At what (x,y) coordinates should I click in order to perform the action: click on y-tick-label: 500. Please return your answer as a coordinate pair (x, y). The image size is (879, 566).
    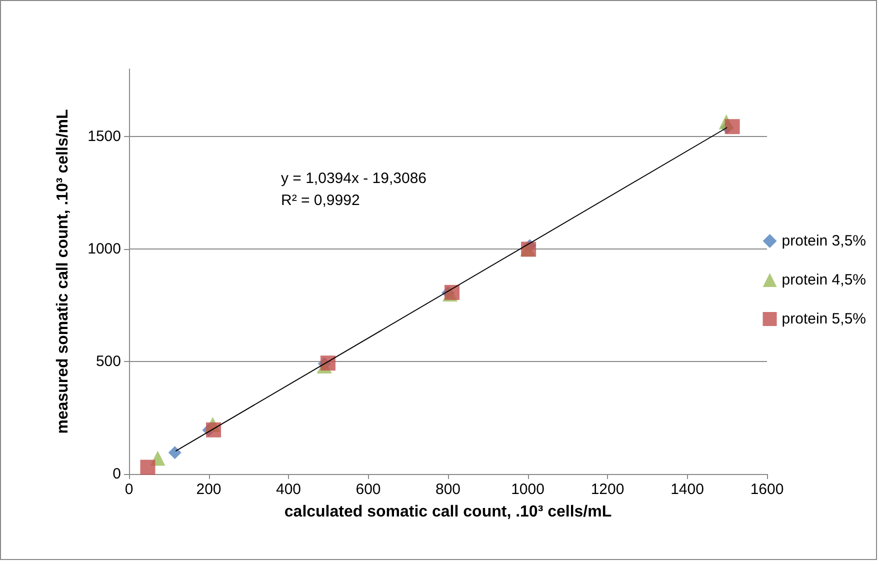
    Looking at the image, I should click on (108, 361).